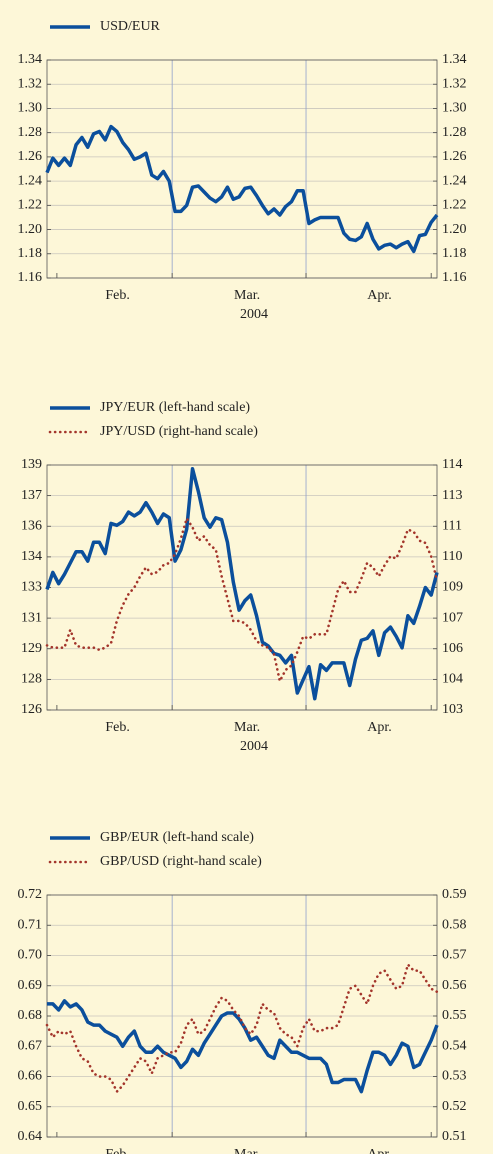  I want to click on y2-tick-label: 1.34, so click(454, 59).